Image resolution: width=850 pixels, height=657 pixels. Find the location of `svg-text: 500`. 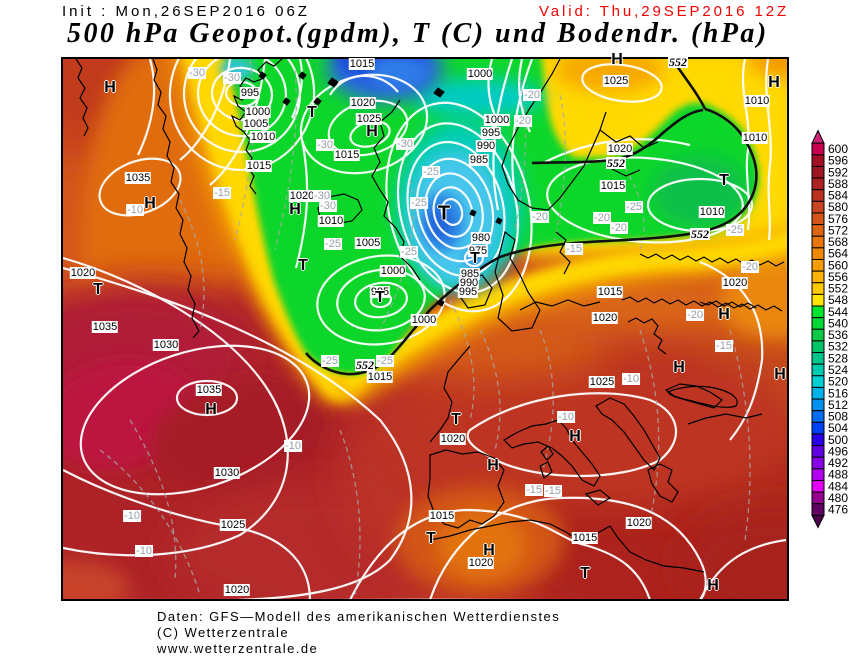

svg-text: 500 is located at coordinates (838, 440).